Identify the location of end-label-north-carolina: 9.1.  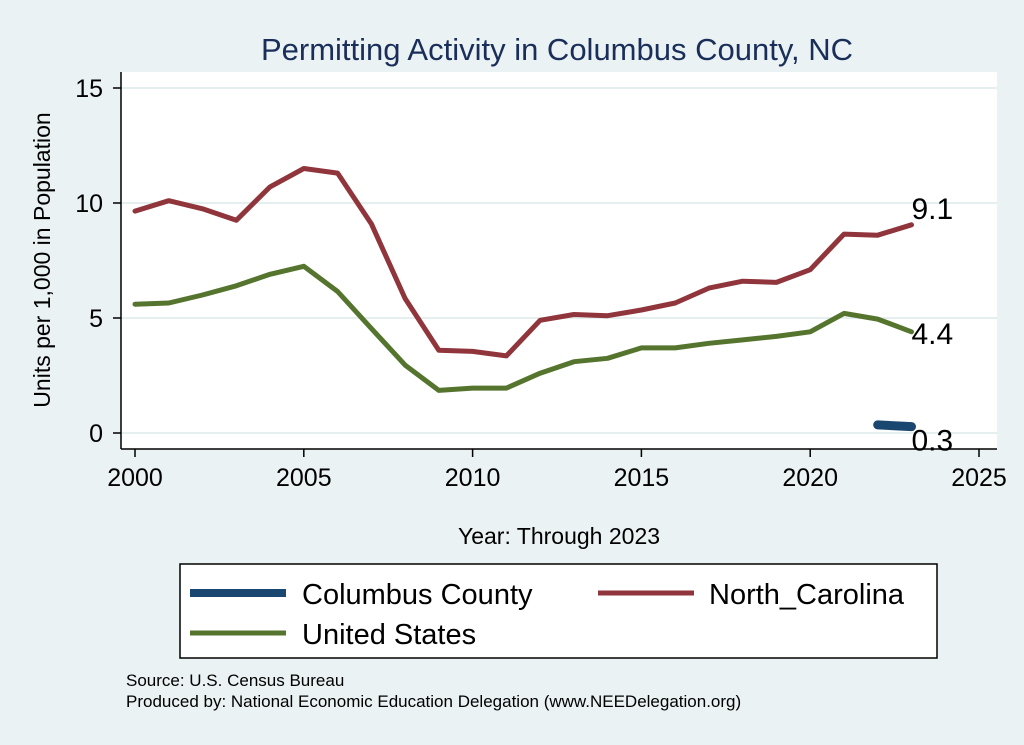
(932, 209).